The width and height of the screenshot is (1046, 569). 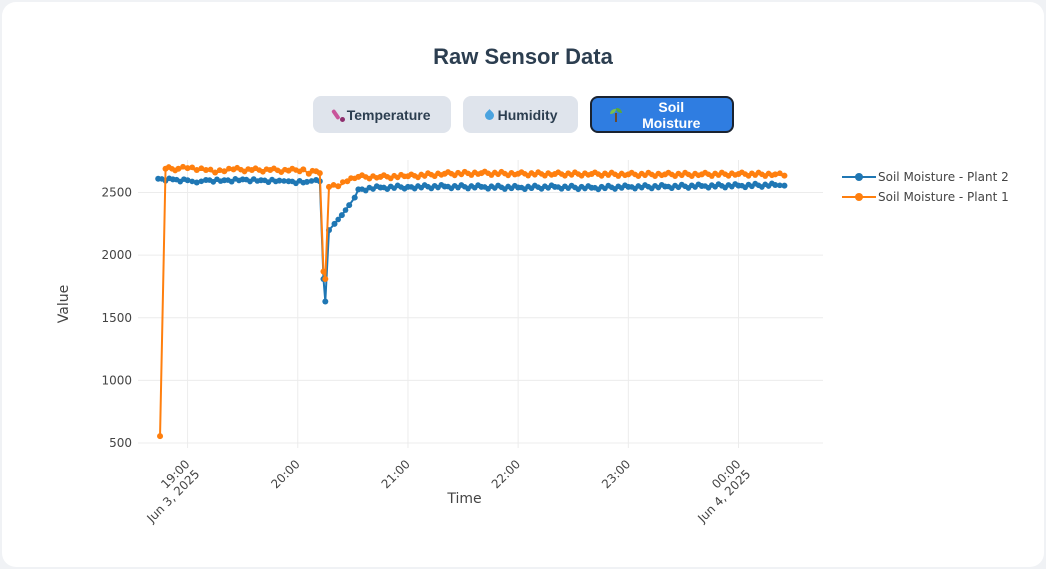 I want to click on svg-text: 21:00, so click(x=396, y=474).